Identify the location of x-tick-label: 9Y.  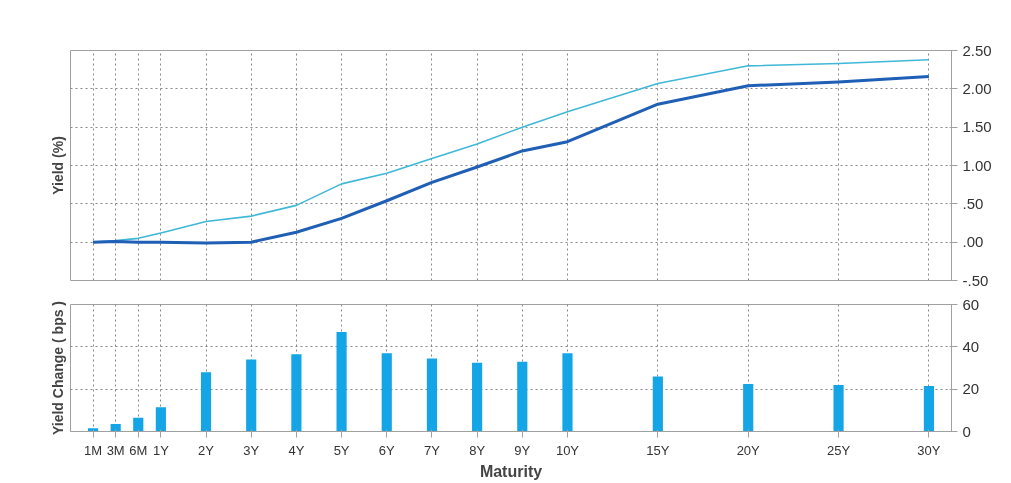
(522, 450).